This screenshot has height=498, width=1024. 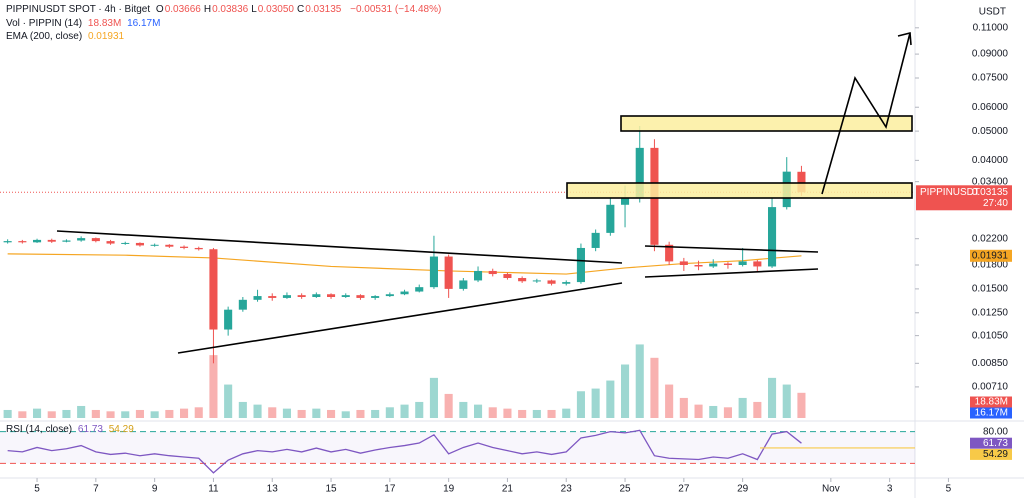 I want to click on y-tick-label: 0.00850, so click(x=990, y=363).